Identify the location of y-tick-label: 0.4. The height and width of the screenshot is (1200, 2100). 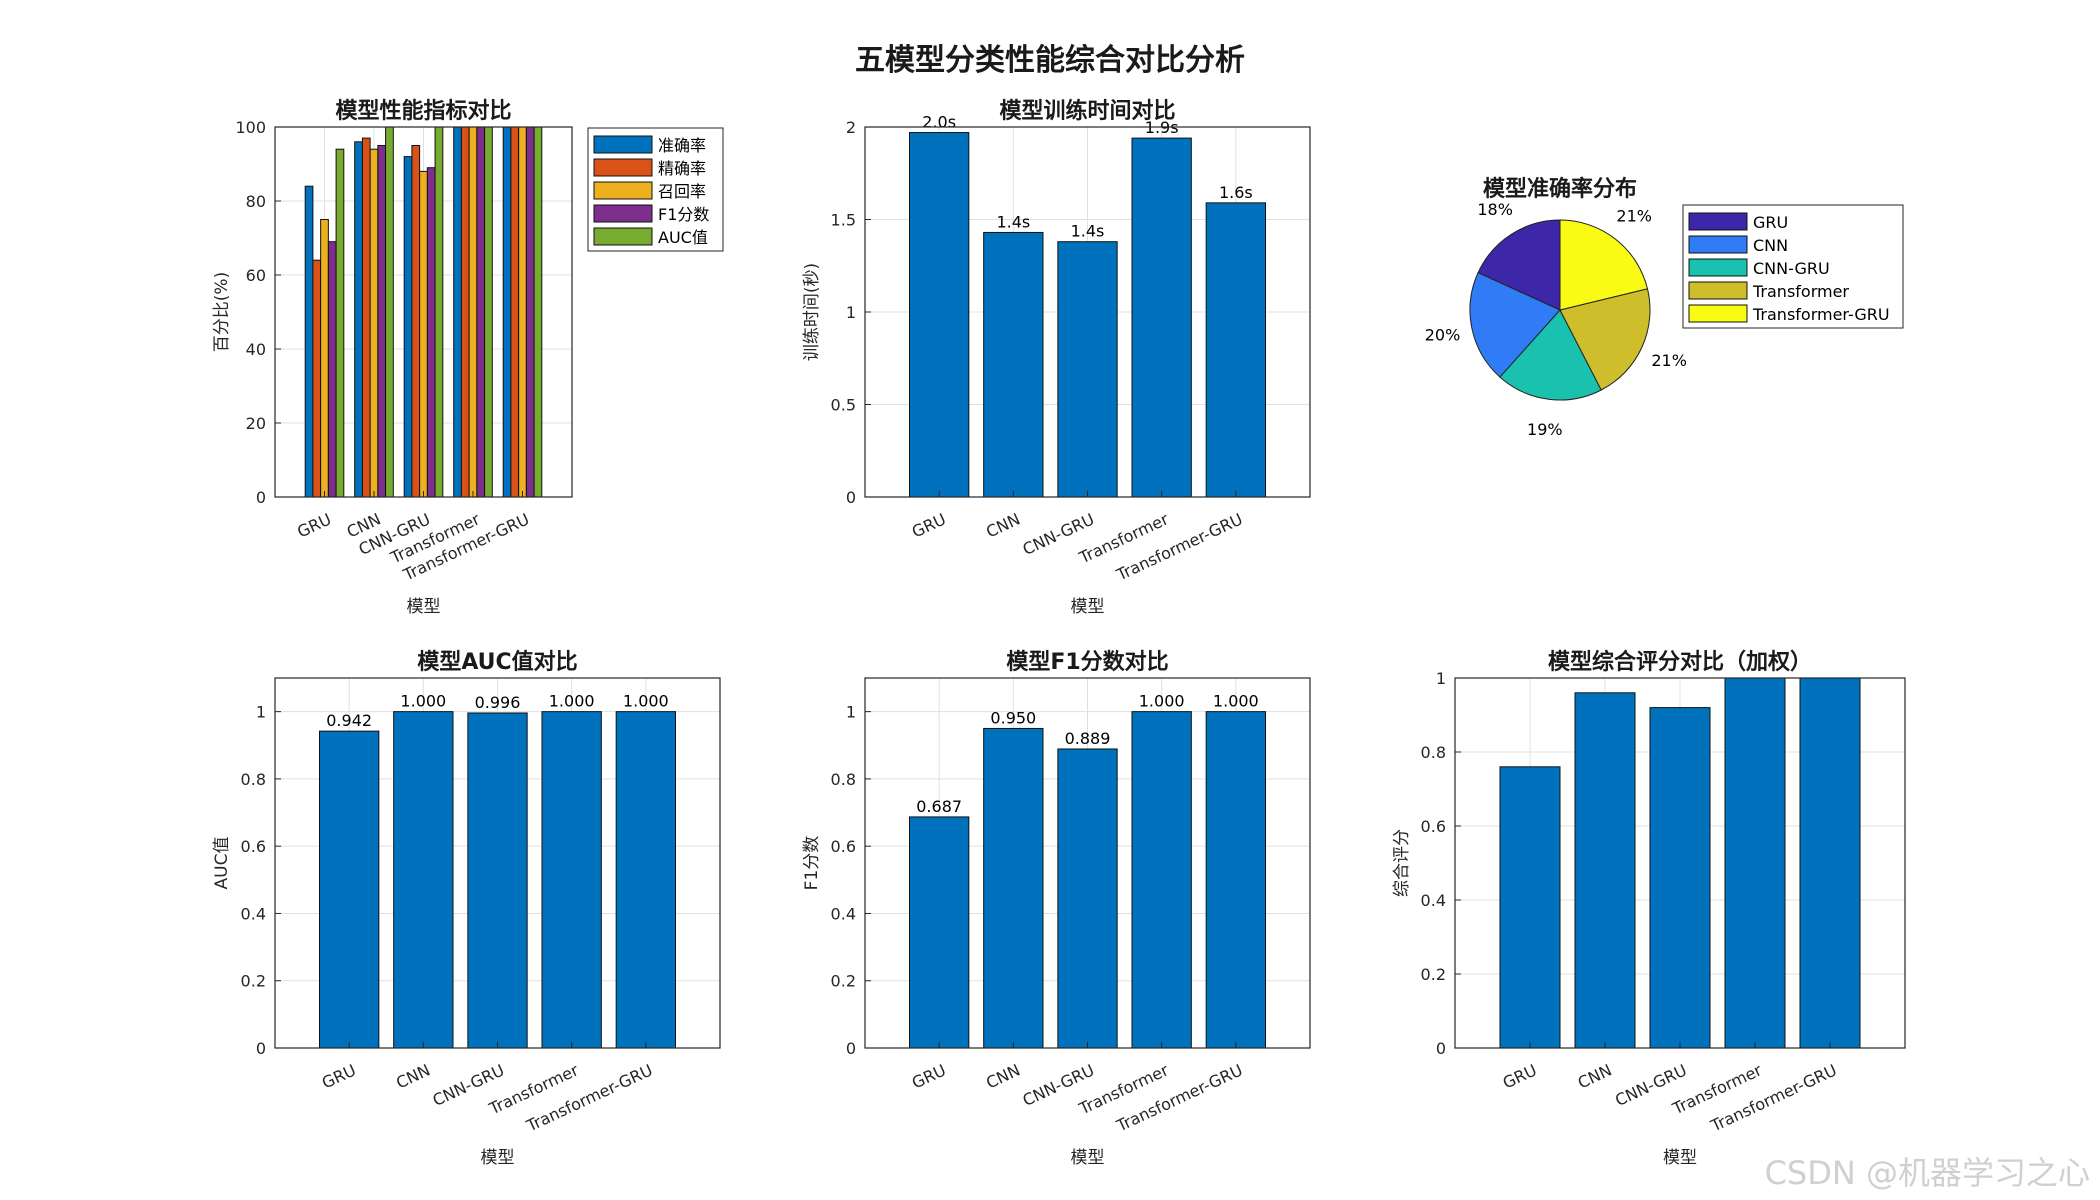
(843, 913).